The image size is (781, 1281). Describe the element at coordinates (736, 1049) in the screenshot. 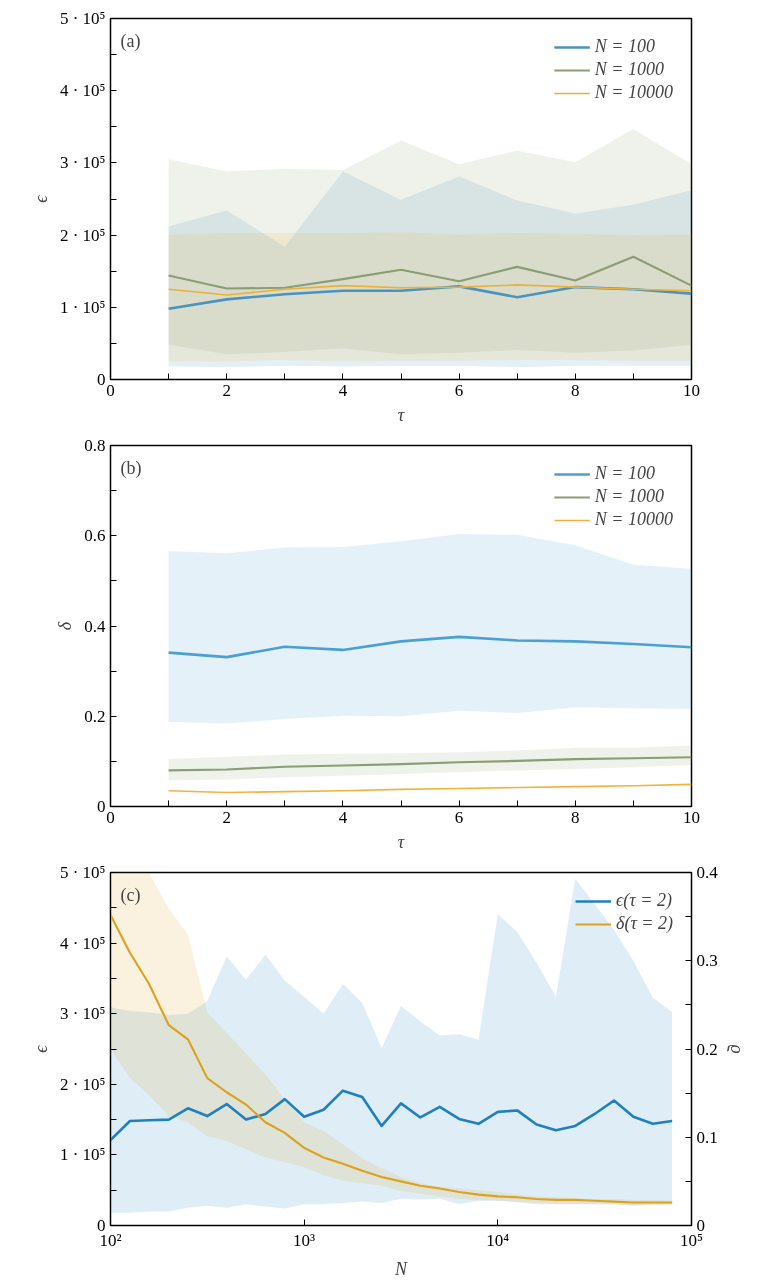

I see `y2-axis-title: ϱ` at that location.